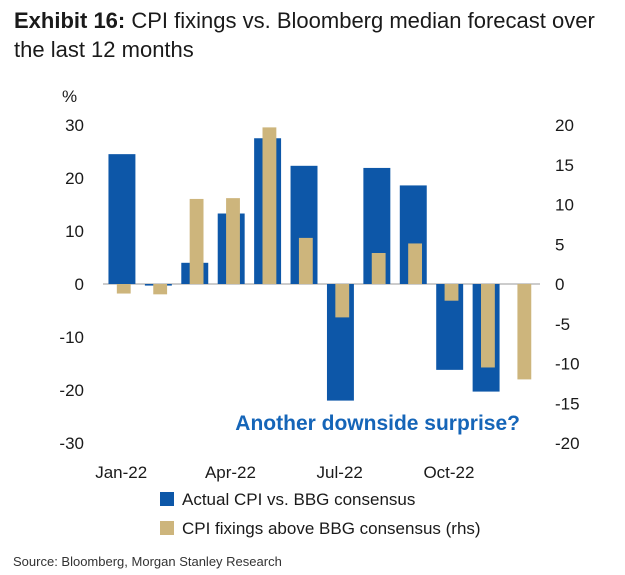  I want to click on right-tick-label: 10, so click(564, 205).